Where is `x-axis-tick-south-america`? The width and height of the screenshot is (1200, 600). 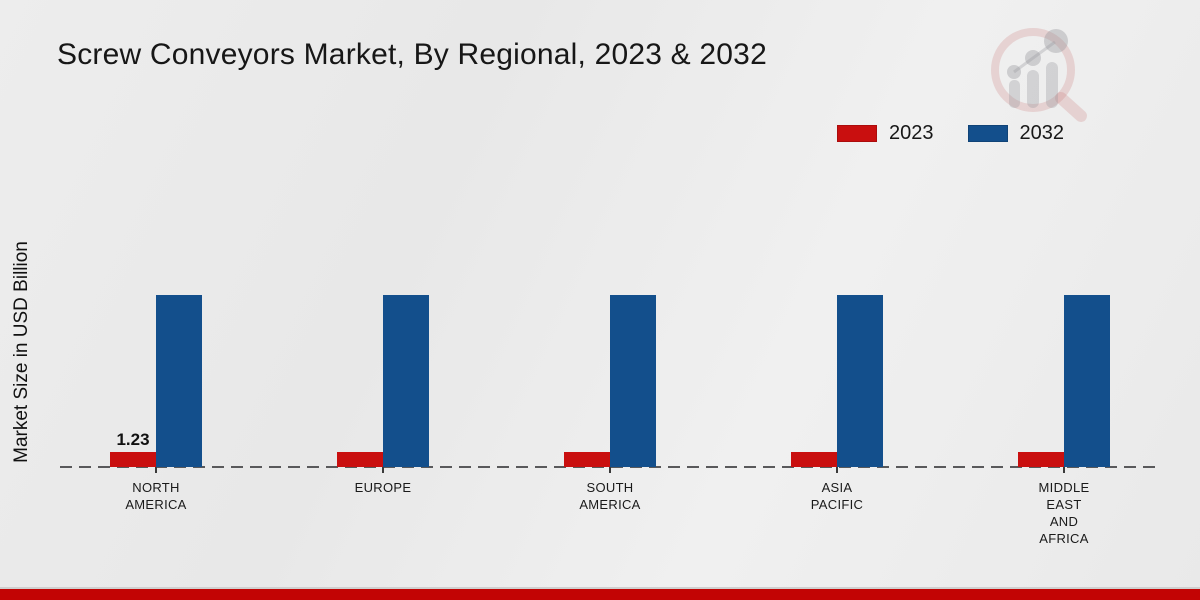 x-axis-tick-south-america is located at coordinates (610, 470).